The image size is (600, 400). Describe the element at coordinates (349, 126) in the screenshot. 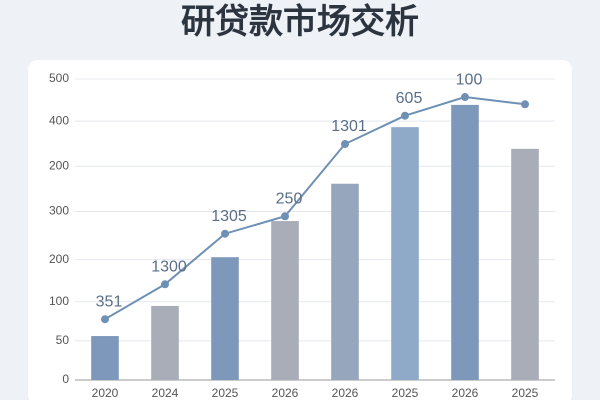

I see `annotation: 1301` at that location.